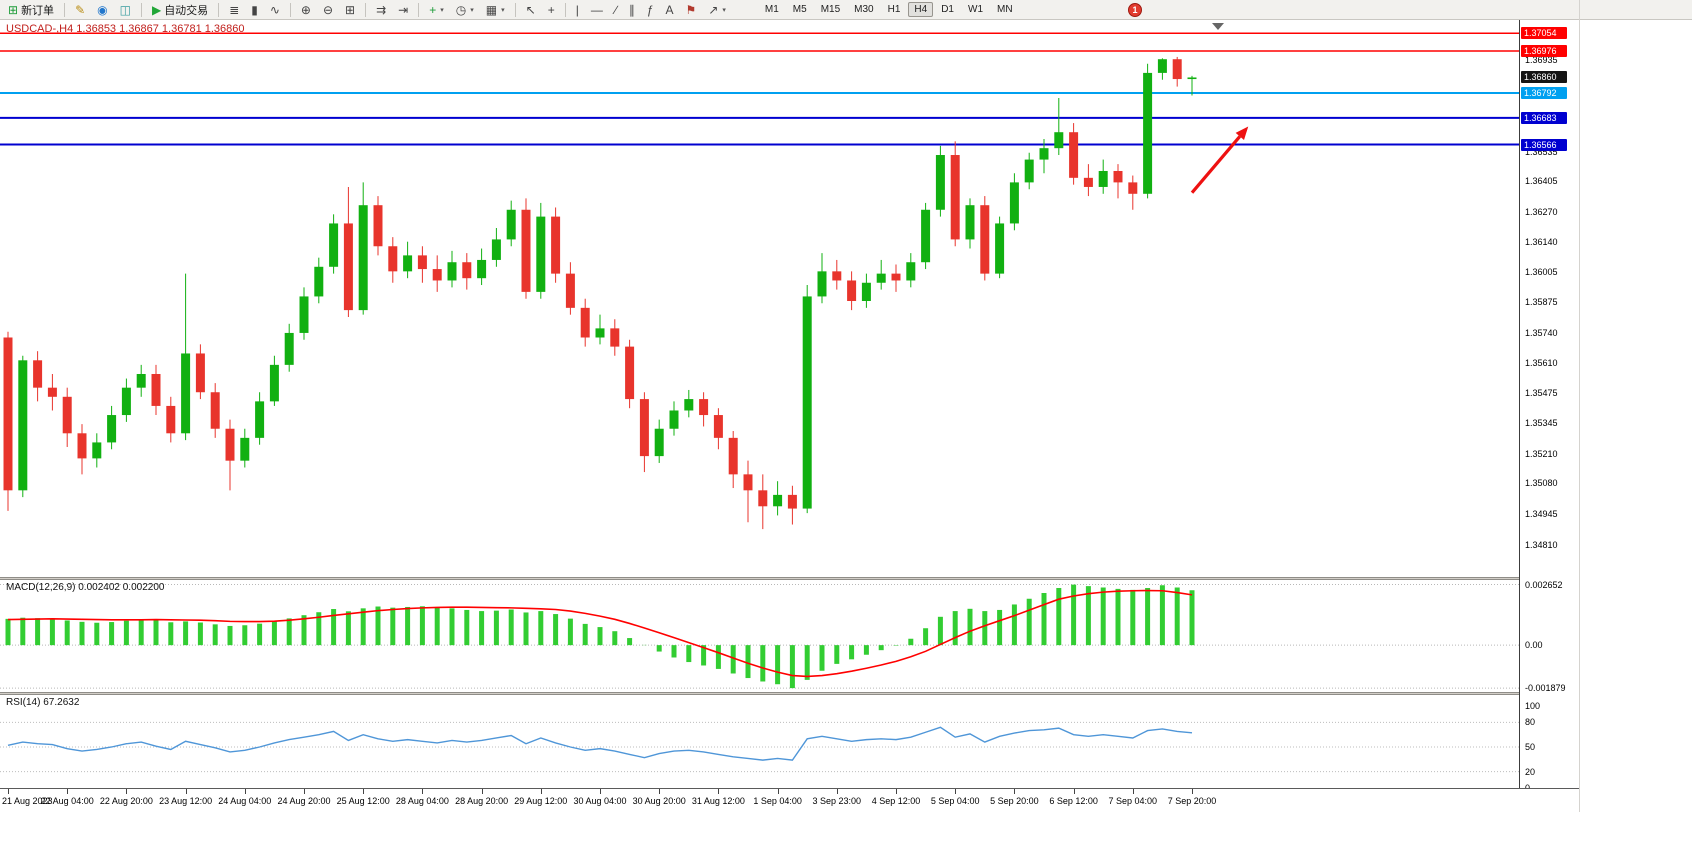 The image size is (1692, 851). Describe the element at coordinates (304, 801) in the screenshot. I see `time-label: 24 Aug 20:00` at that location.